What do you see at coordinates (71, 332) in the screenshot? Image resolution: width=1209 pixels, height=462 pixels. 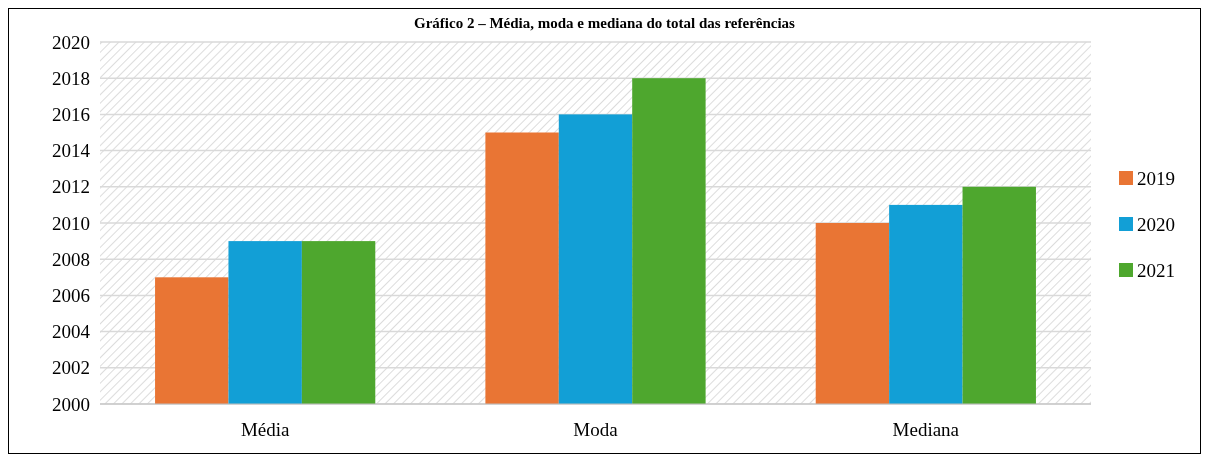 I see `y-tick-label: 2004` at bounding box center [71, 332].